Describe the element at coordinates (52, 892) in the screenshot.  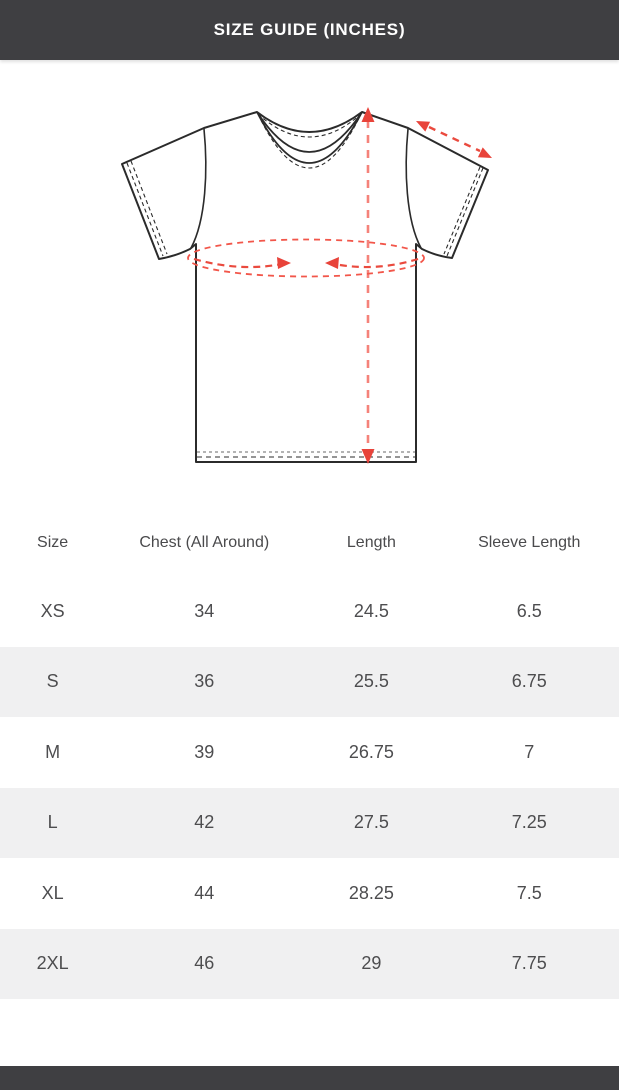
I see `cell-size: XL` at that location.